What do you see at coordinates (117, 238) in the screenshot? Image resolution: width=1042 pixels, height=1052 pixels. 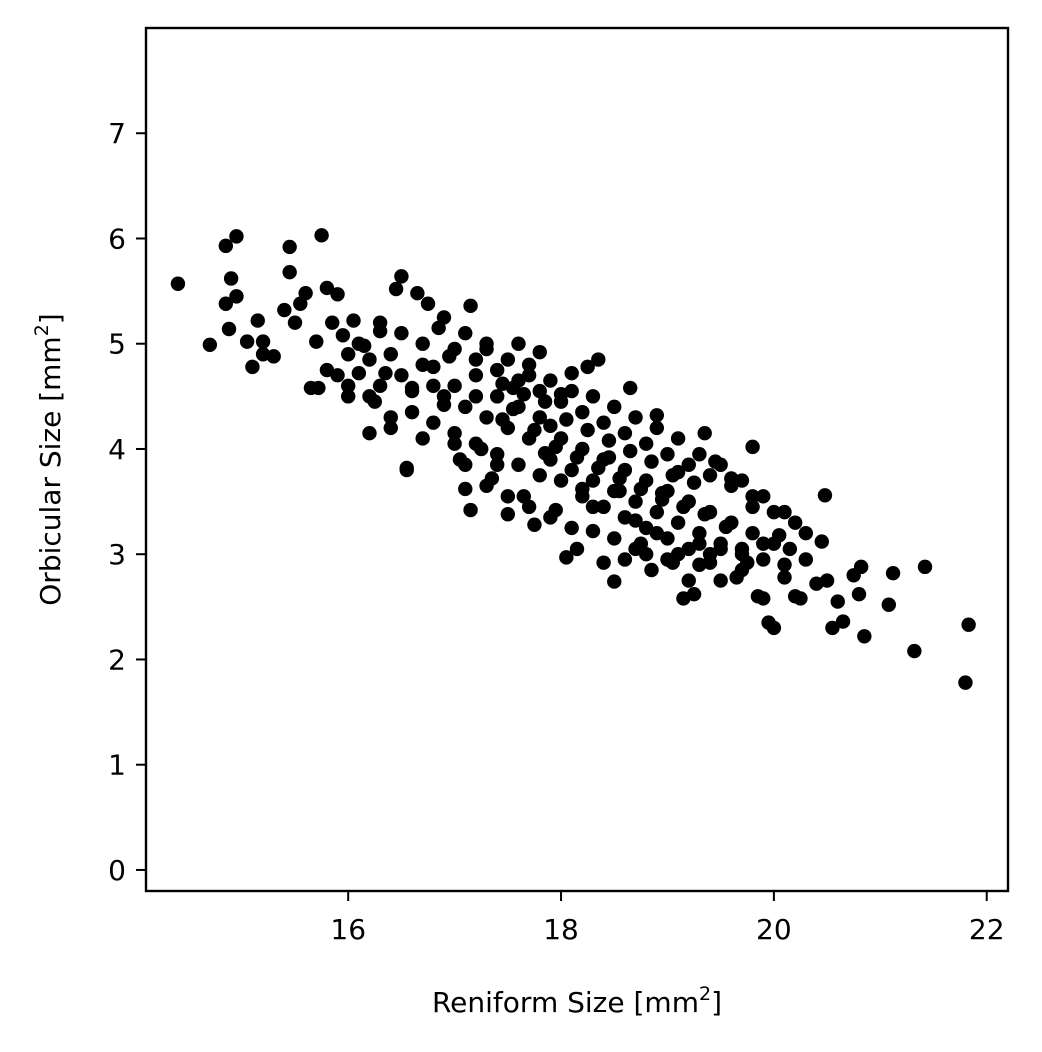 I see `y-tick-label: 6` at bounding box center [117, 238].